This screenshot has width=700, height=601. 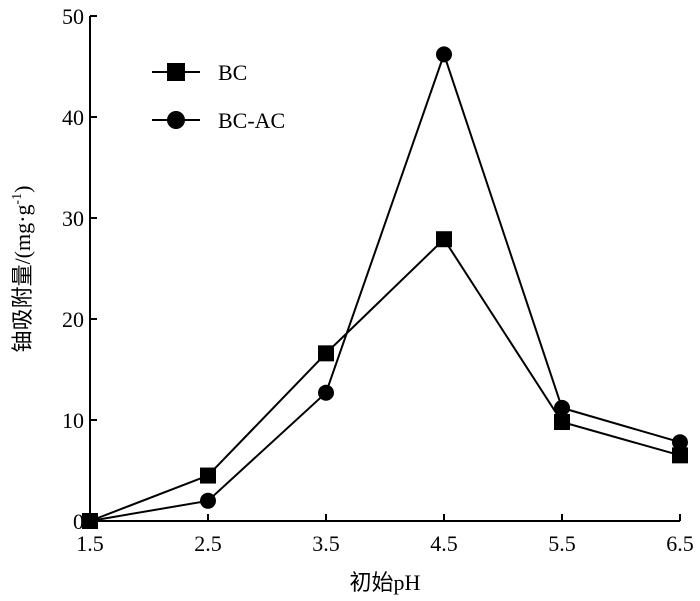 What do you see at coordinates (562, 543) in the screenshot?
I see `x-tick-label: 5.5` at bounding box center [562, 543].